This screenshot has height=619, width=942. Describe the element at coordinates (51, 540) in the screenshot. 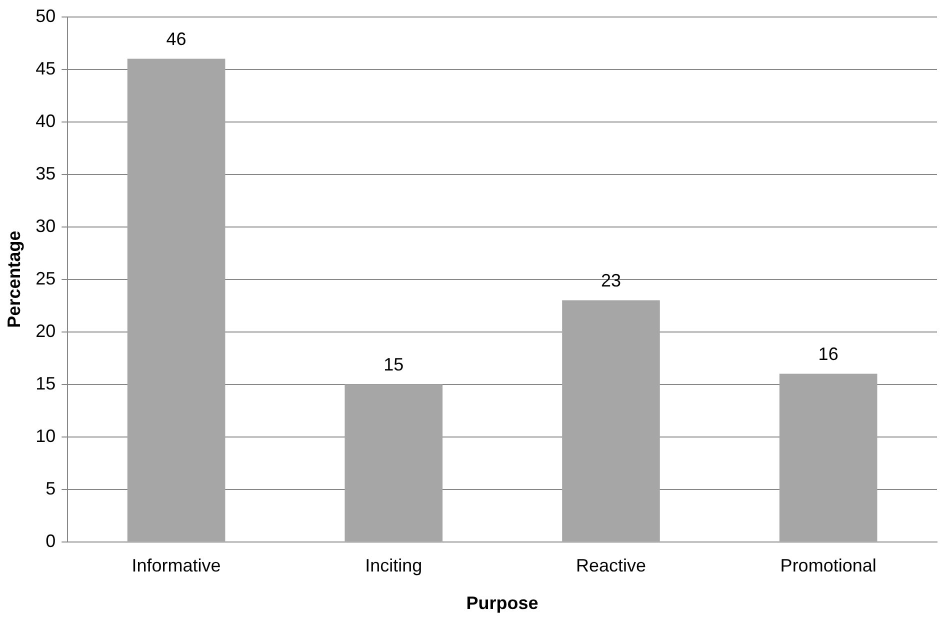

I see `y-tick-label: 0` at that location.